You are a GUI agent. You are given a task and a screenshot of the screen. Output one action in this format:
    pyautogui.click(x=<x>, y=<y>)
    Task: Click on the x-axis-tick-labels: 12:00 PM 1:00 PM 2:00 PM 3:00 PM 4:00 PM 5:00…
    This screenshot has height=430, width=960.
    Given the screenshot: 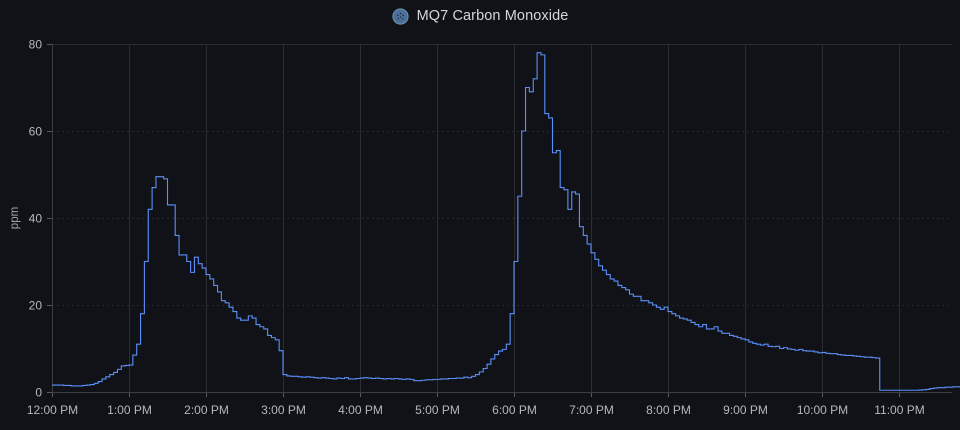 What is the action you would take?
    pyautogui.click(x=476, y=410)
    